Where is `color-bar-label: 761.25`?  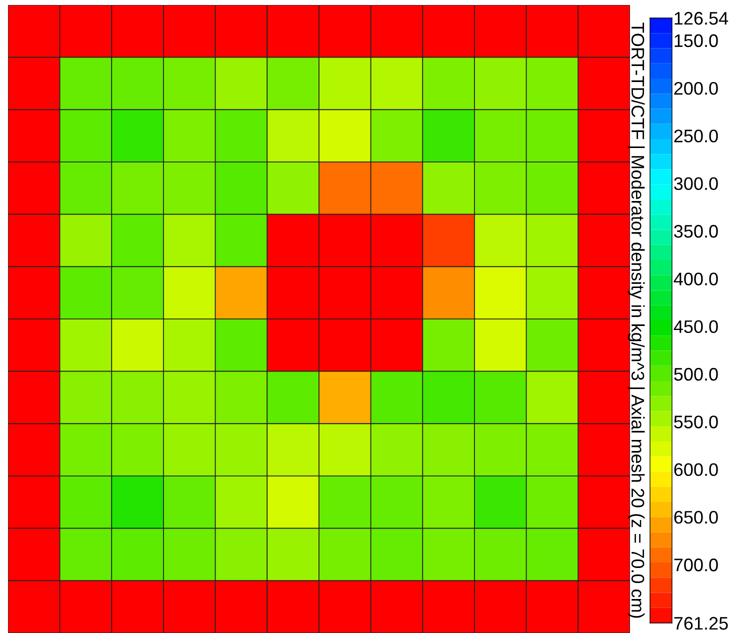
color-bar-label: 761.25 is located at coordinates (701, 623).